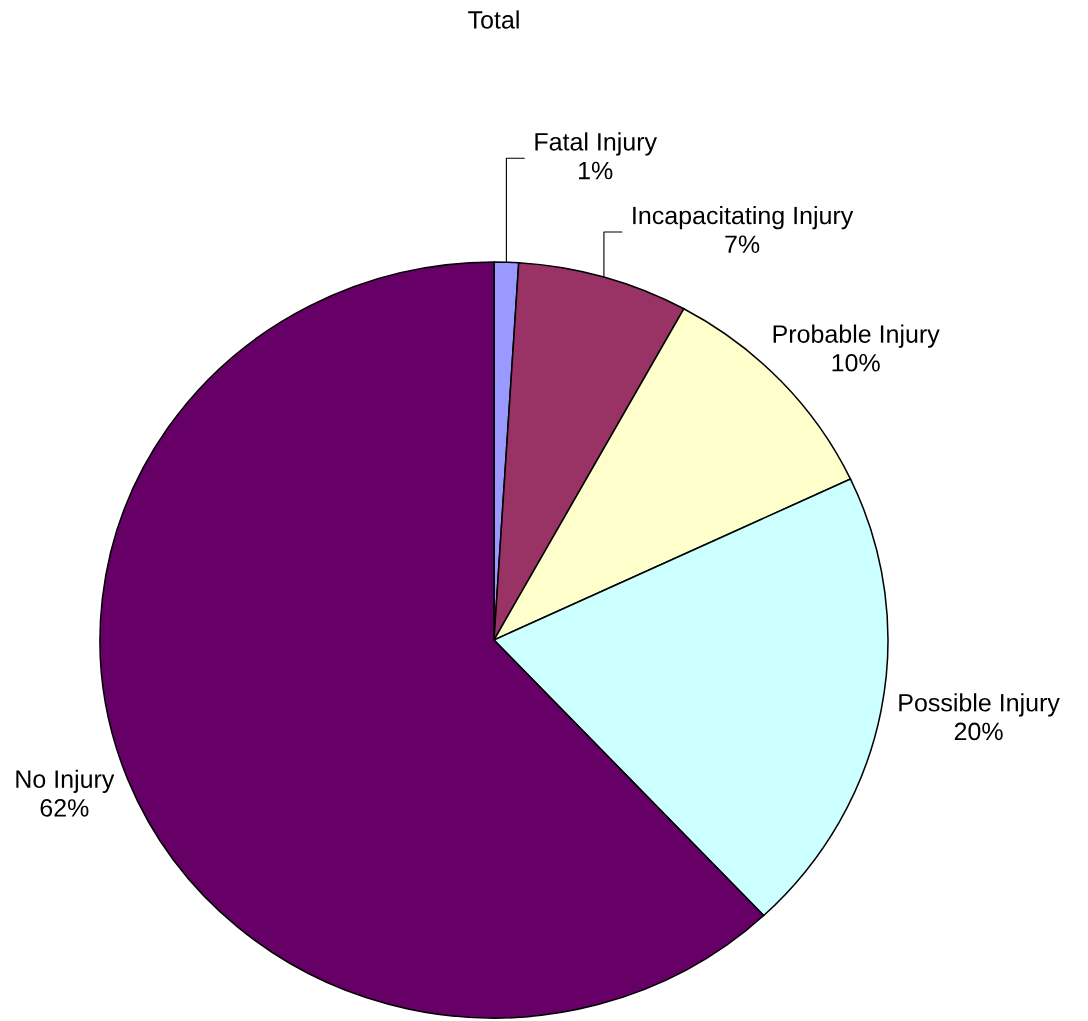  Describe the element at coordinates (65, 781) in the screenshot. I see `slice-label: No Injury` at that location.